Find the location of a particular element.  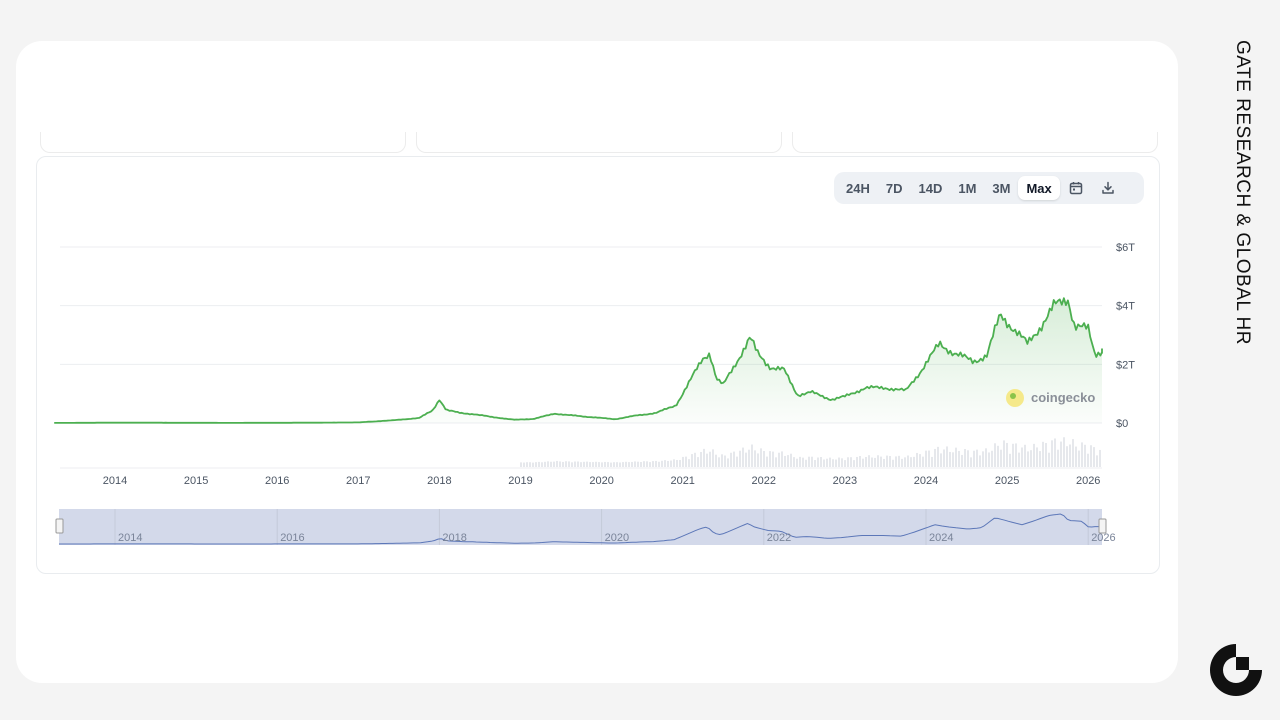

x-tick-label: 2022 is located at coordinates (764, 481).